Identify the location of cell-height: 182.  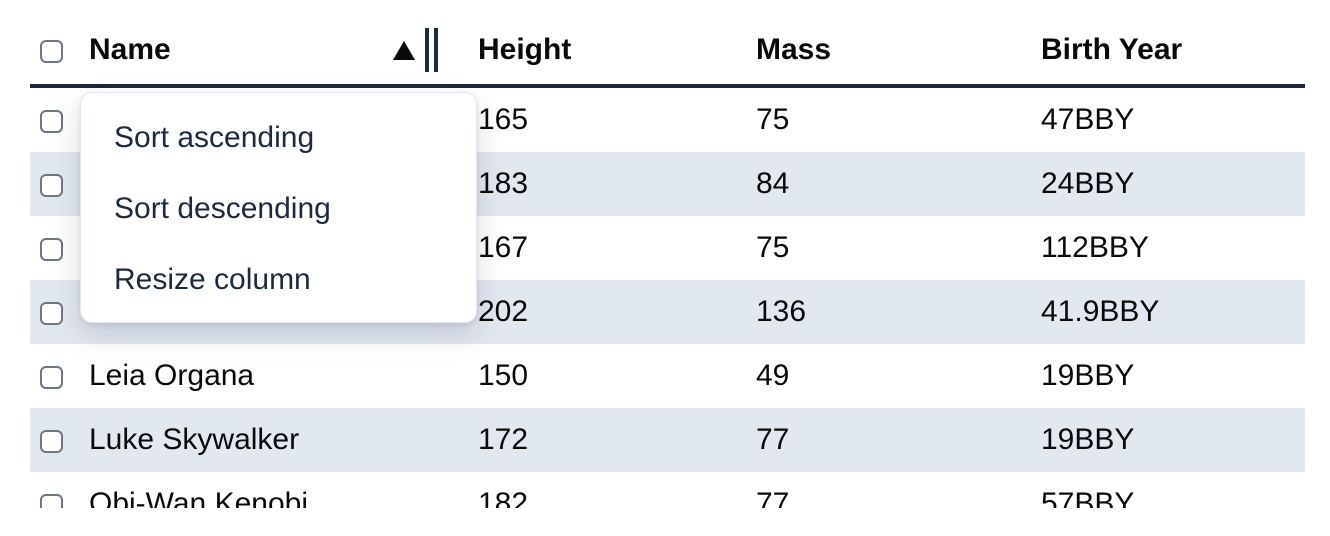
(503, 497).